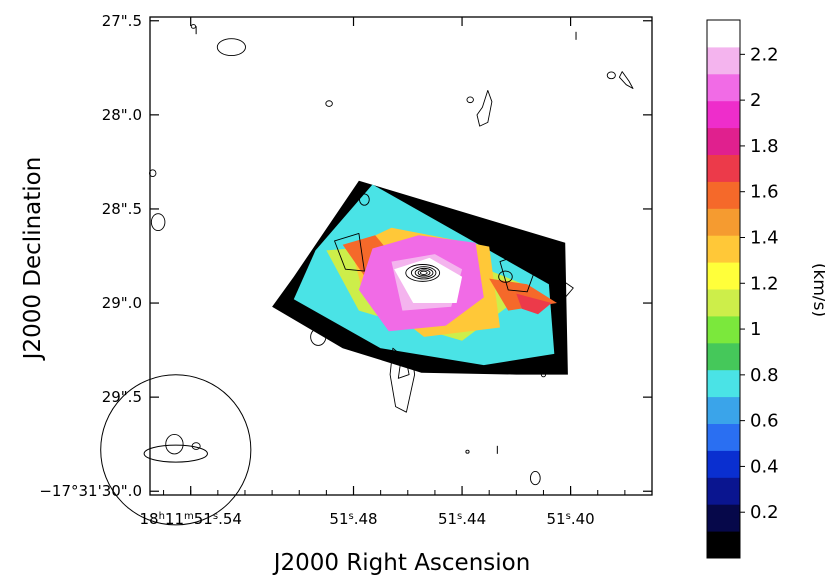 Image resolution: width=825 pixels, height=581 pixels. I want to click on colorbar-frame, so click(723, 289).